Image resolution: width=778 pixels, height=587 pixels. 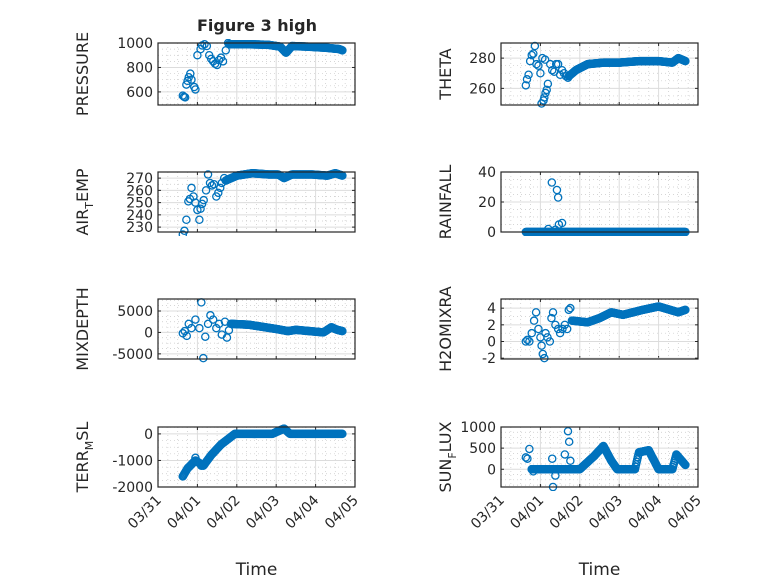 What do you see at coordinates (139, 204) in the screenshot?
I see `y-tick-label: 250` at bounding box center [139, 204].